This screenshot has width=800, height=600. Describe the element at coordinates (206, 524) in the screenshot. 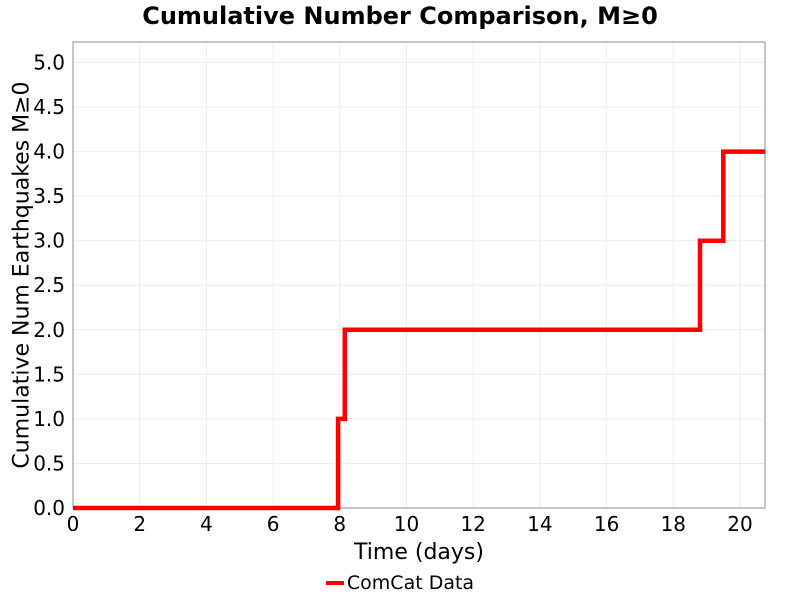

I see `x-tick-label: 4` at that location.